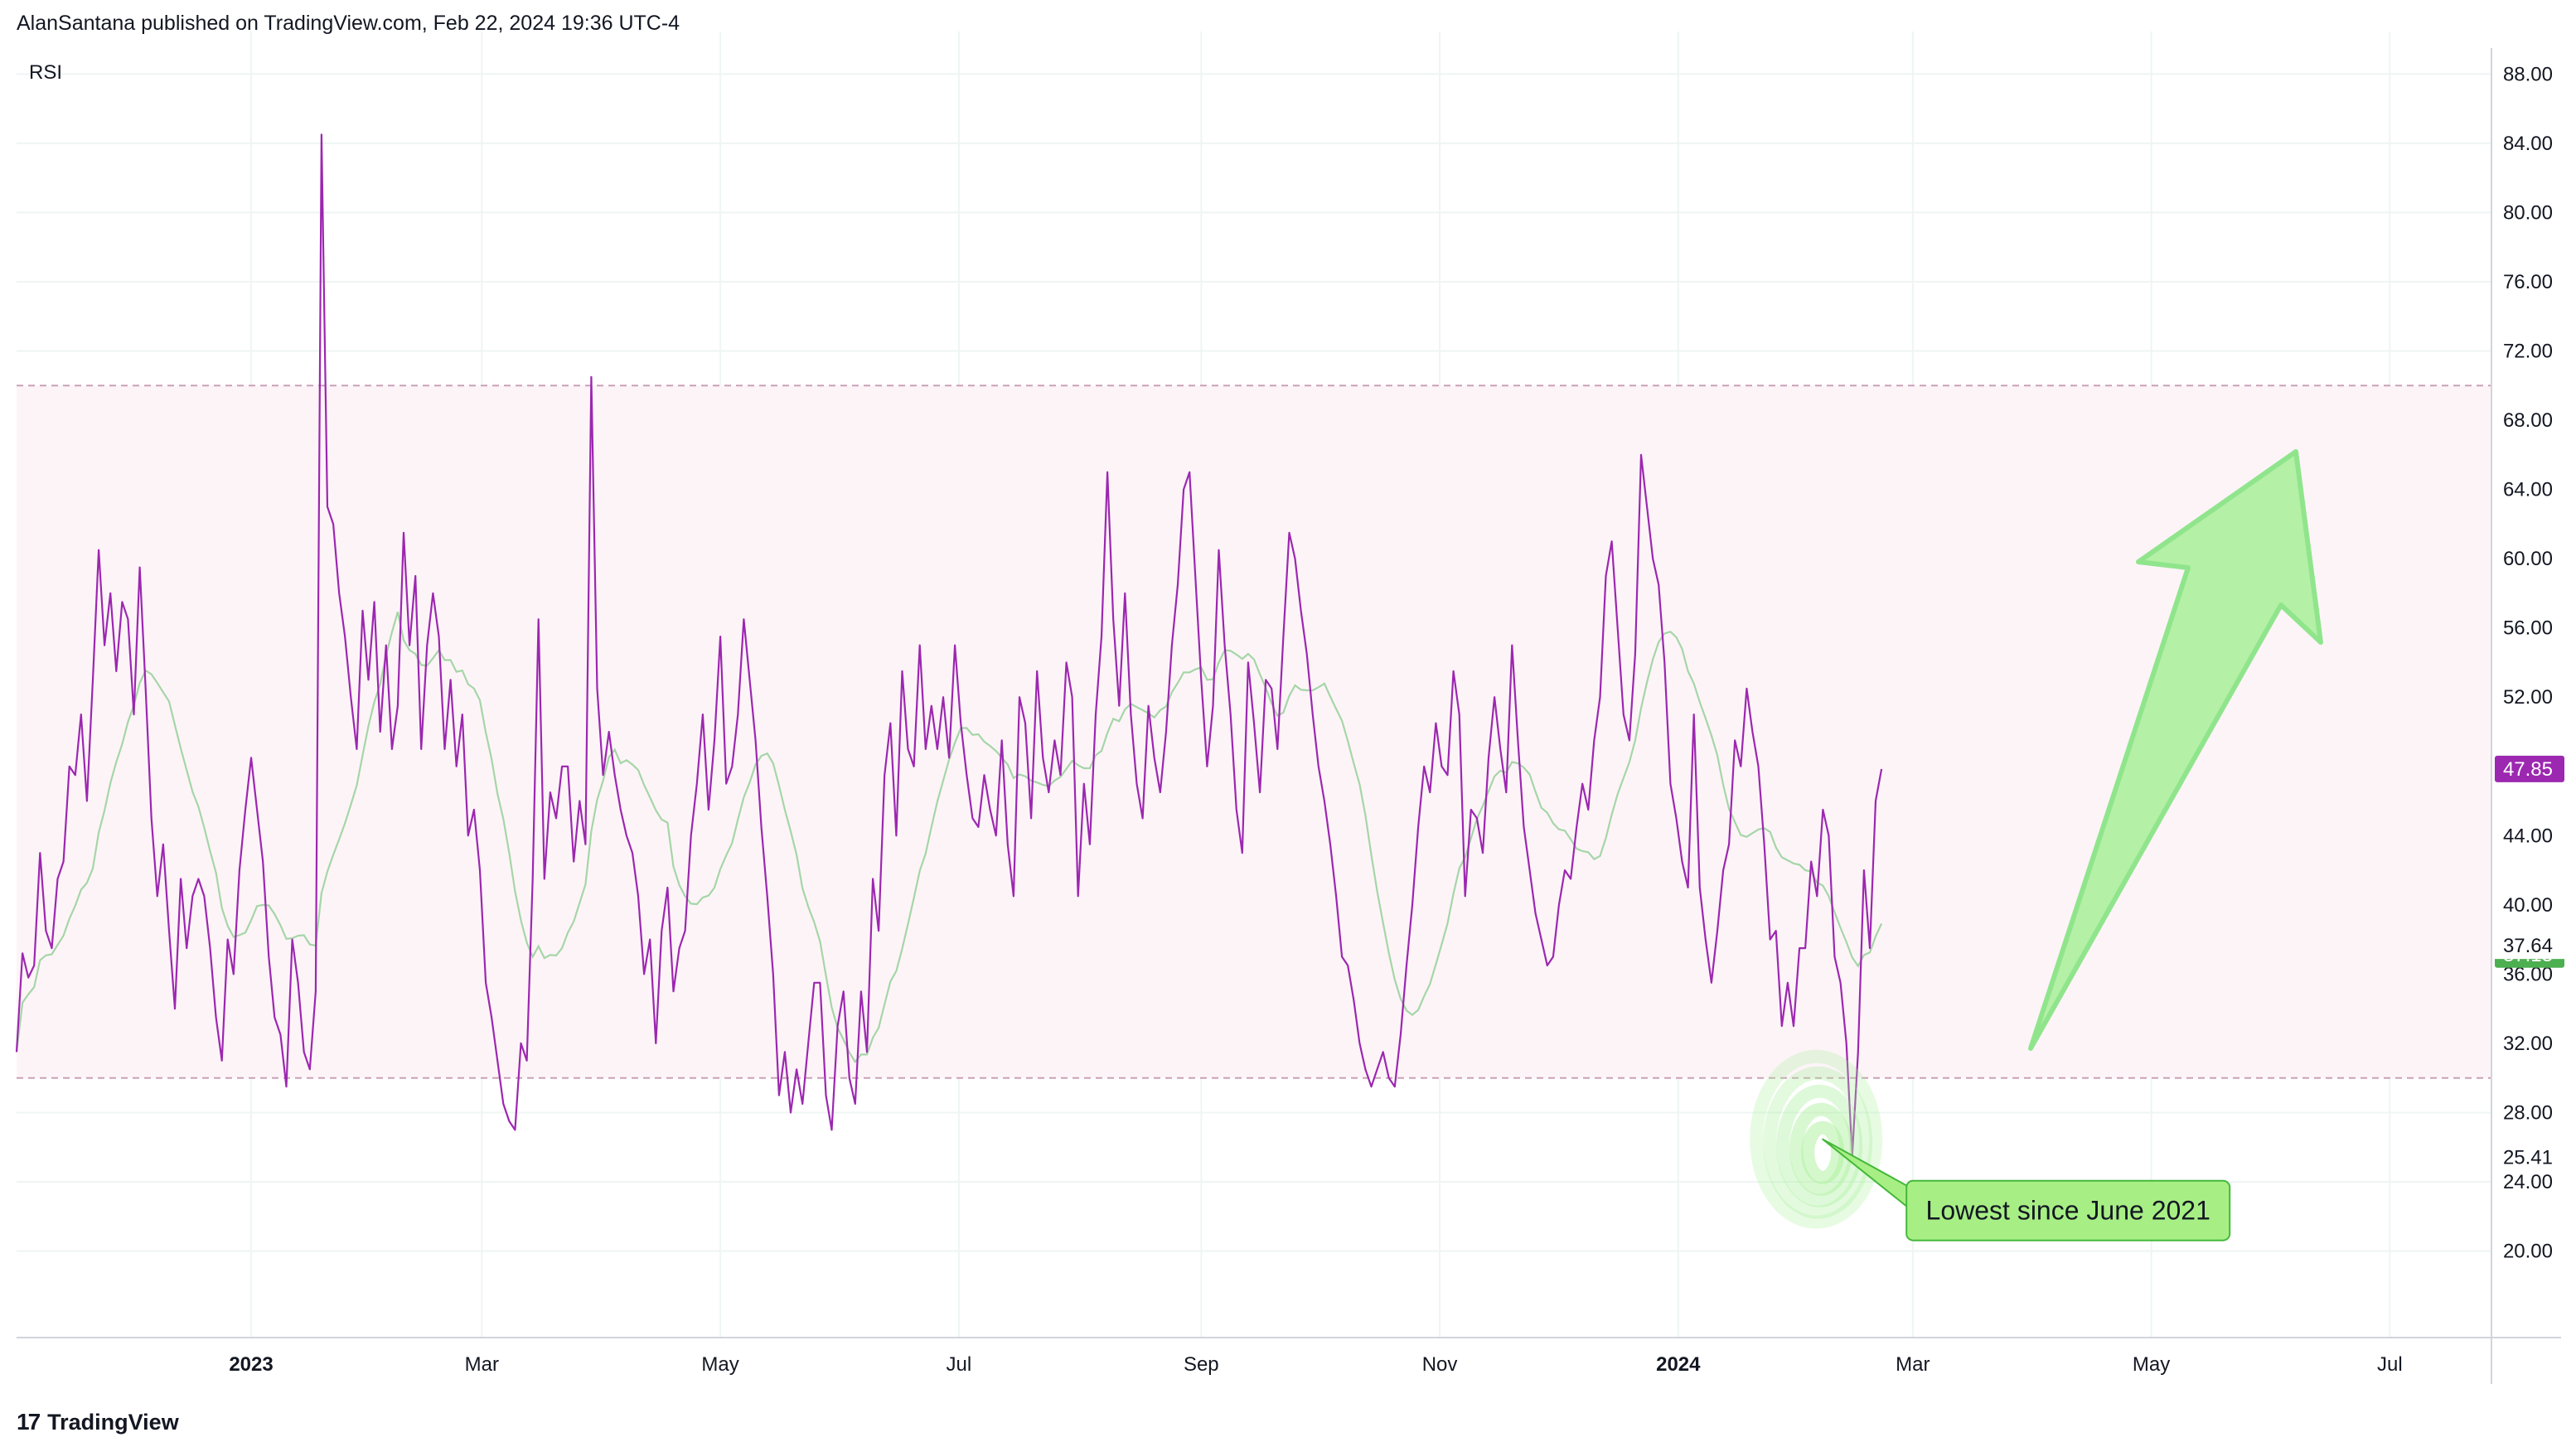 This screenshot has width=2576, height=1442. Describe the element at coordinates (2528, 905) in the screenshot. I see `y-tick-label: 40.00` at that location.